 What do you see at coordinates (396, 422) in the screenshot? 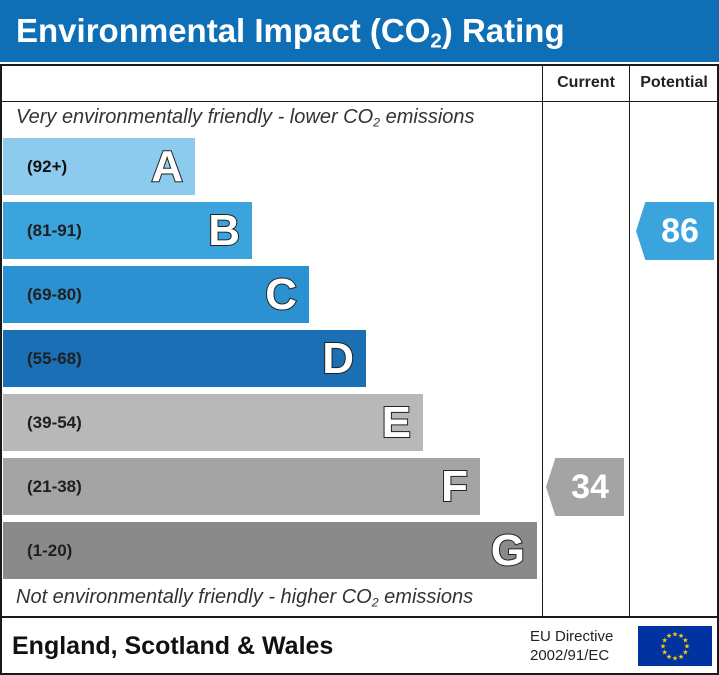
I see `band-letter: E` at bounding box center [396, 422].